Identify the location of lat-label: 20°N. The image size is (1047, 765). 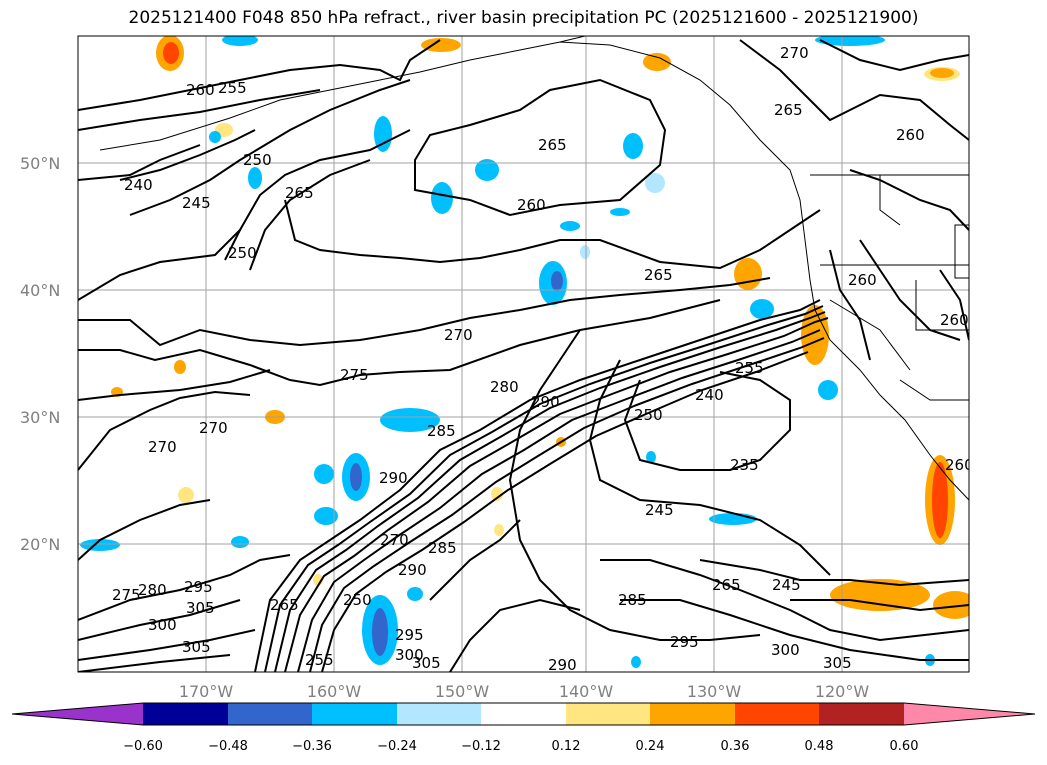
(40, 544).